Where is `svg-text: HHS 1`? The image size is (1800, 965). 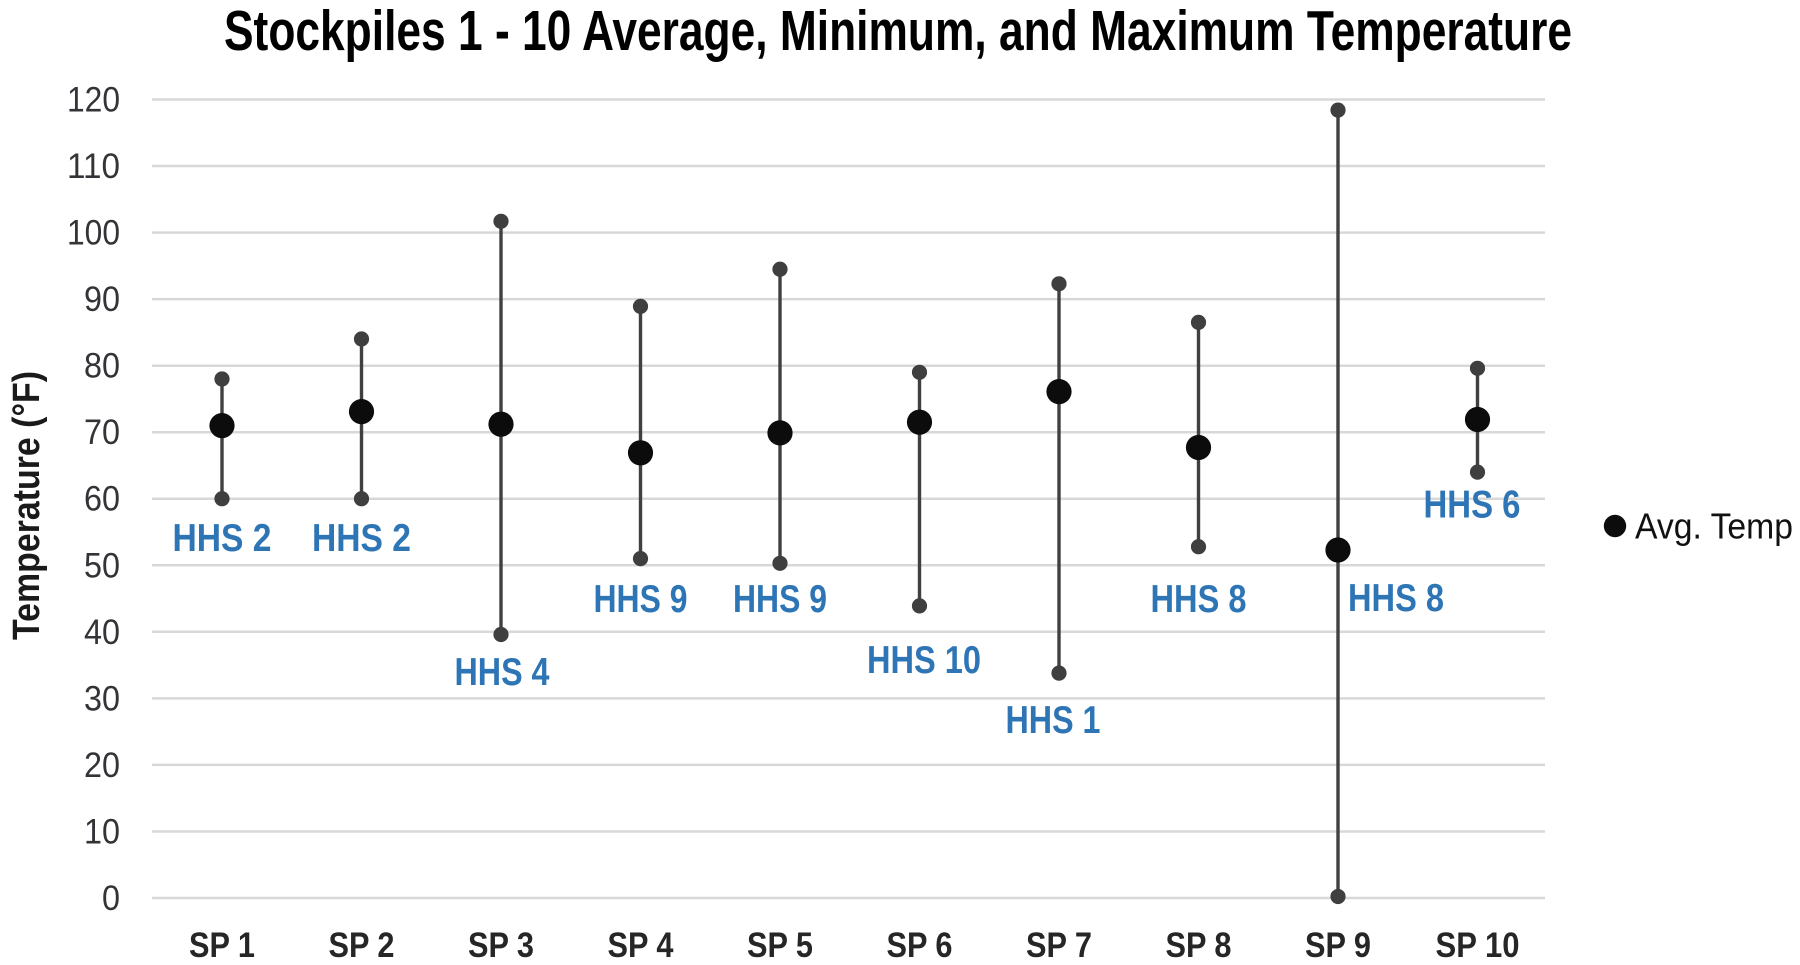 svg-text: HHS 1 is located at coordinates (1053, 720).